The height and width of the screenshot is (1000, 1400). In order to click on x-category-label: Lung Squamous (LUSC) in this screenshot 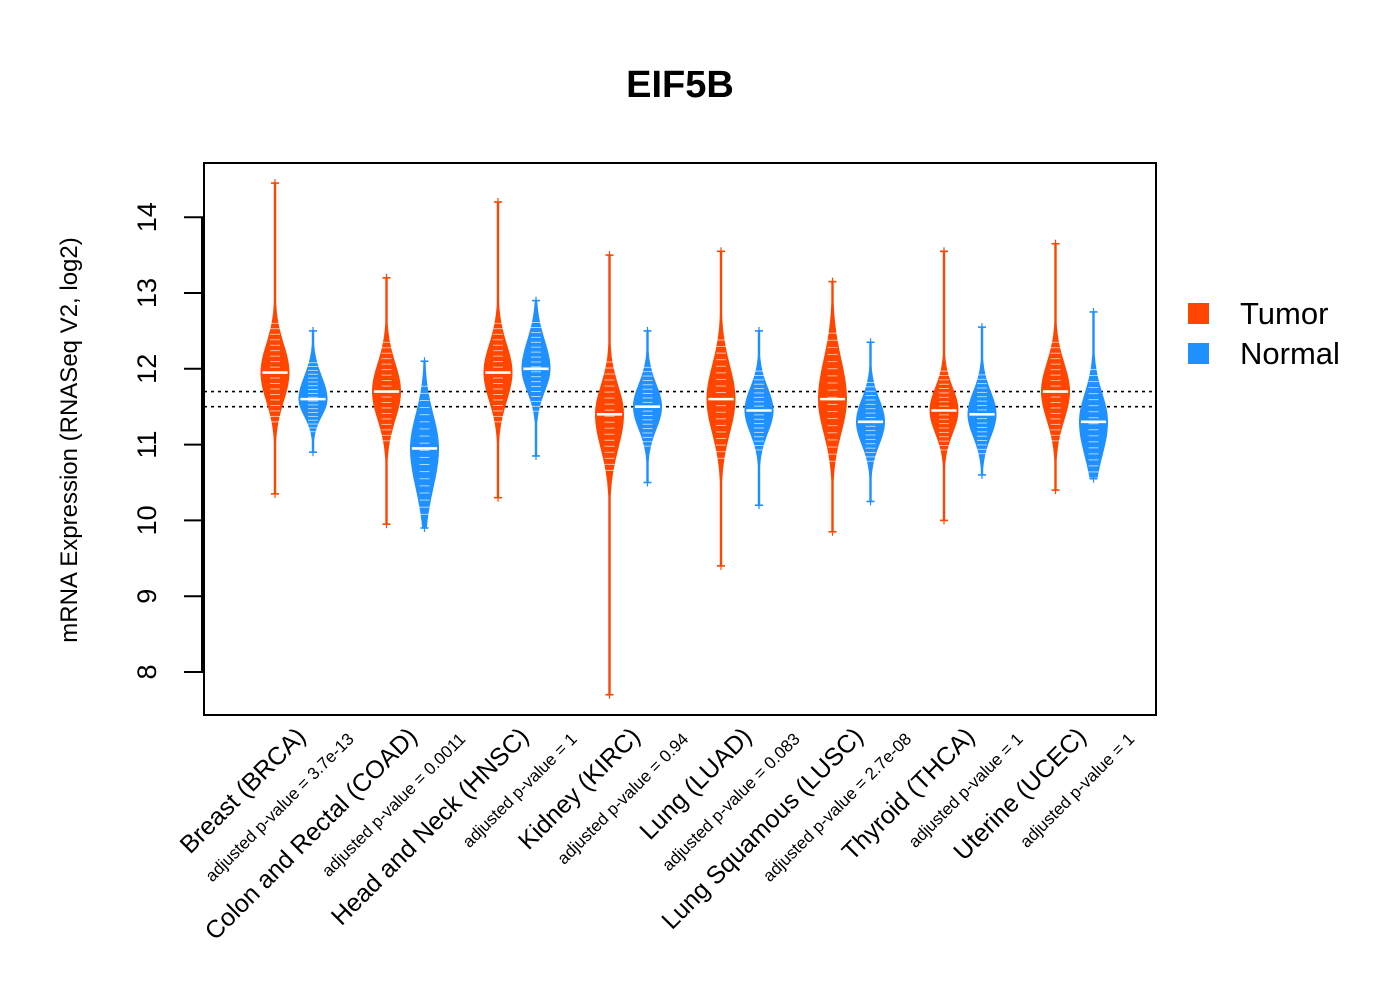, I will do `click(762, 828)`.